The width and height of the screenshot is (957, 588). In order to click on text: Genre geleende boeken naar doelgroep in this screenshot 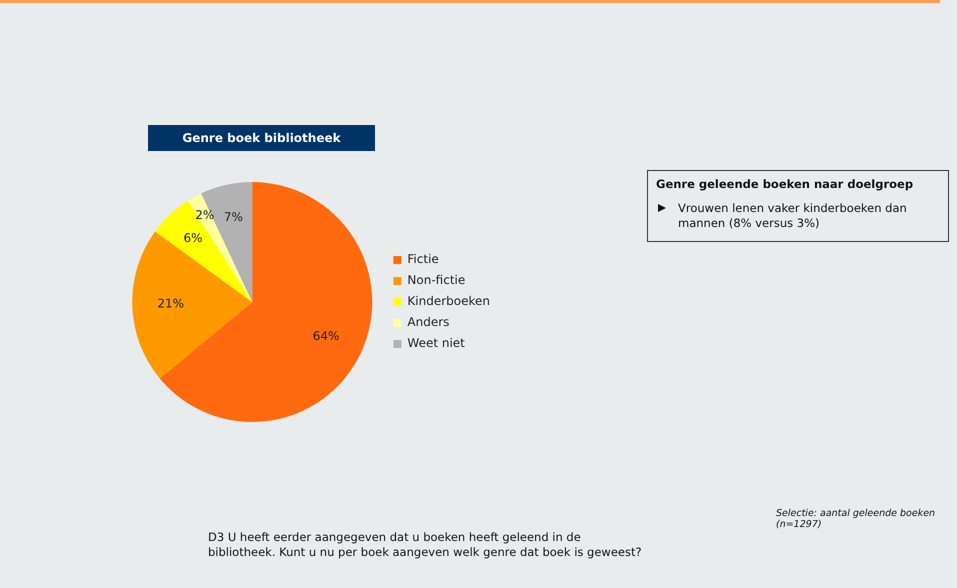, I will do `click(785, 184)`.